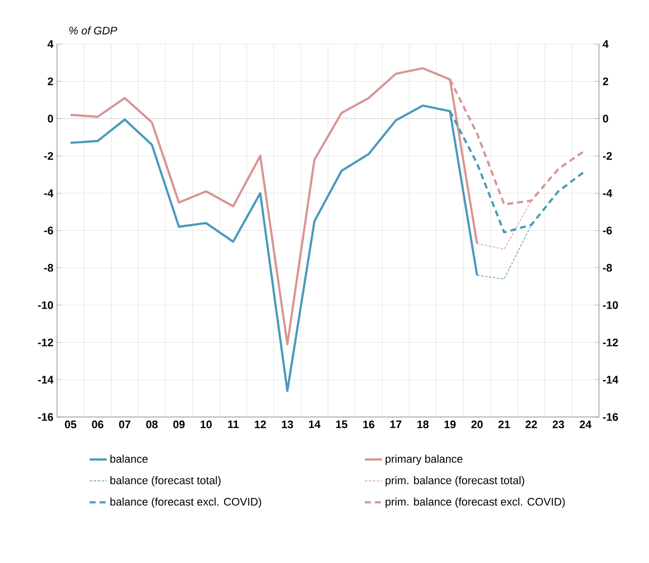 Image resolution: width=649 pixels, height=563 pixels. Describe the element at coordinates (129, 458) in the screenshot. I see `legend-label: balance` at that location.